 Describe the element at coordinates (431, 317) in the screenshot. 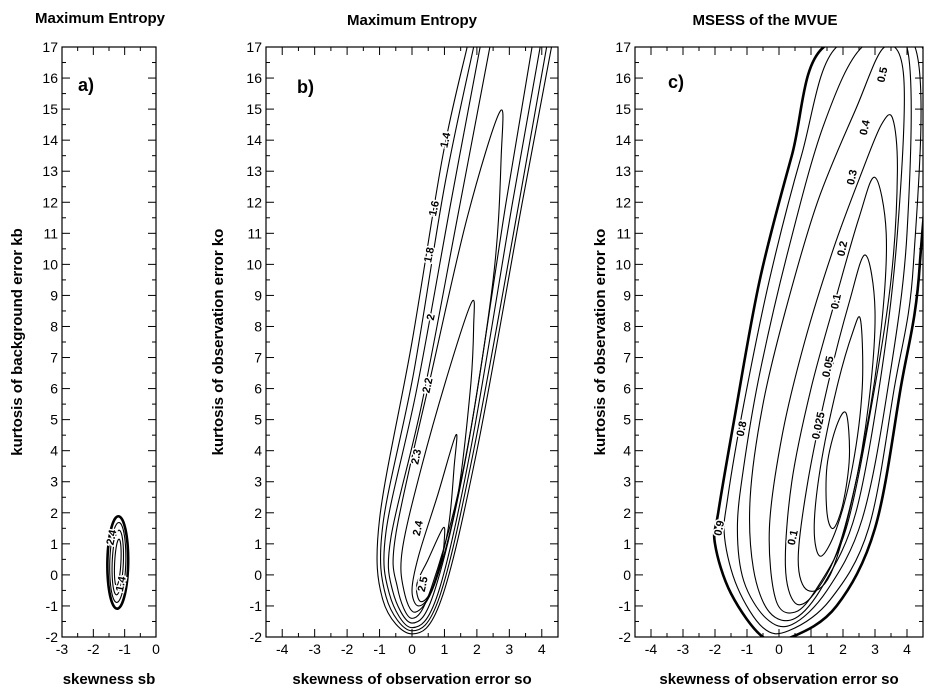

I see `contour-label: 2` at that location.